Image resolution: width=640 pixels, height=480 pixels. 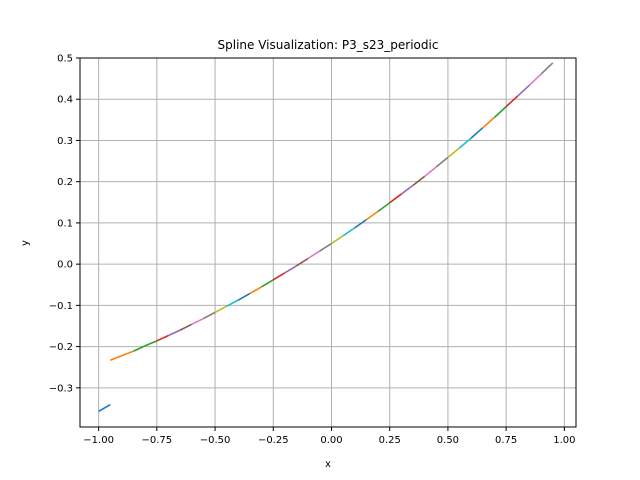 What do you see at coordinates (390, 440) in the screenshot?
I see `x-tick-label: 0.25` at bounding box center [390, 440].